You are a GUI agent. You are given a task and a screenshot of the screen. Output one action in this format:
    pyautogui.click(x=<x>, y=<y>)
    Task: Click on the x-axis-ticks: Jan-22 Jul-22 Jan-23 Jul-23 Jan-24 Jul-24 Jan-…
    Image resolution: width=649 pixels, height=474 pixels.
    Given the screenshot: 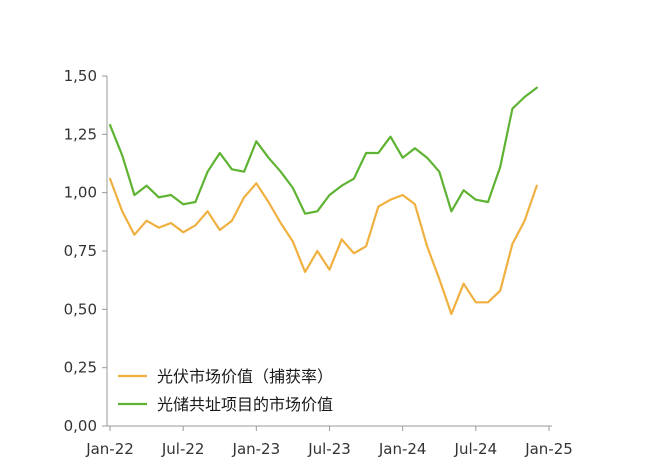 What is the action you would take?
    pyautogui.click(x=329, y=442)
    